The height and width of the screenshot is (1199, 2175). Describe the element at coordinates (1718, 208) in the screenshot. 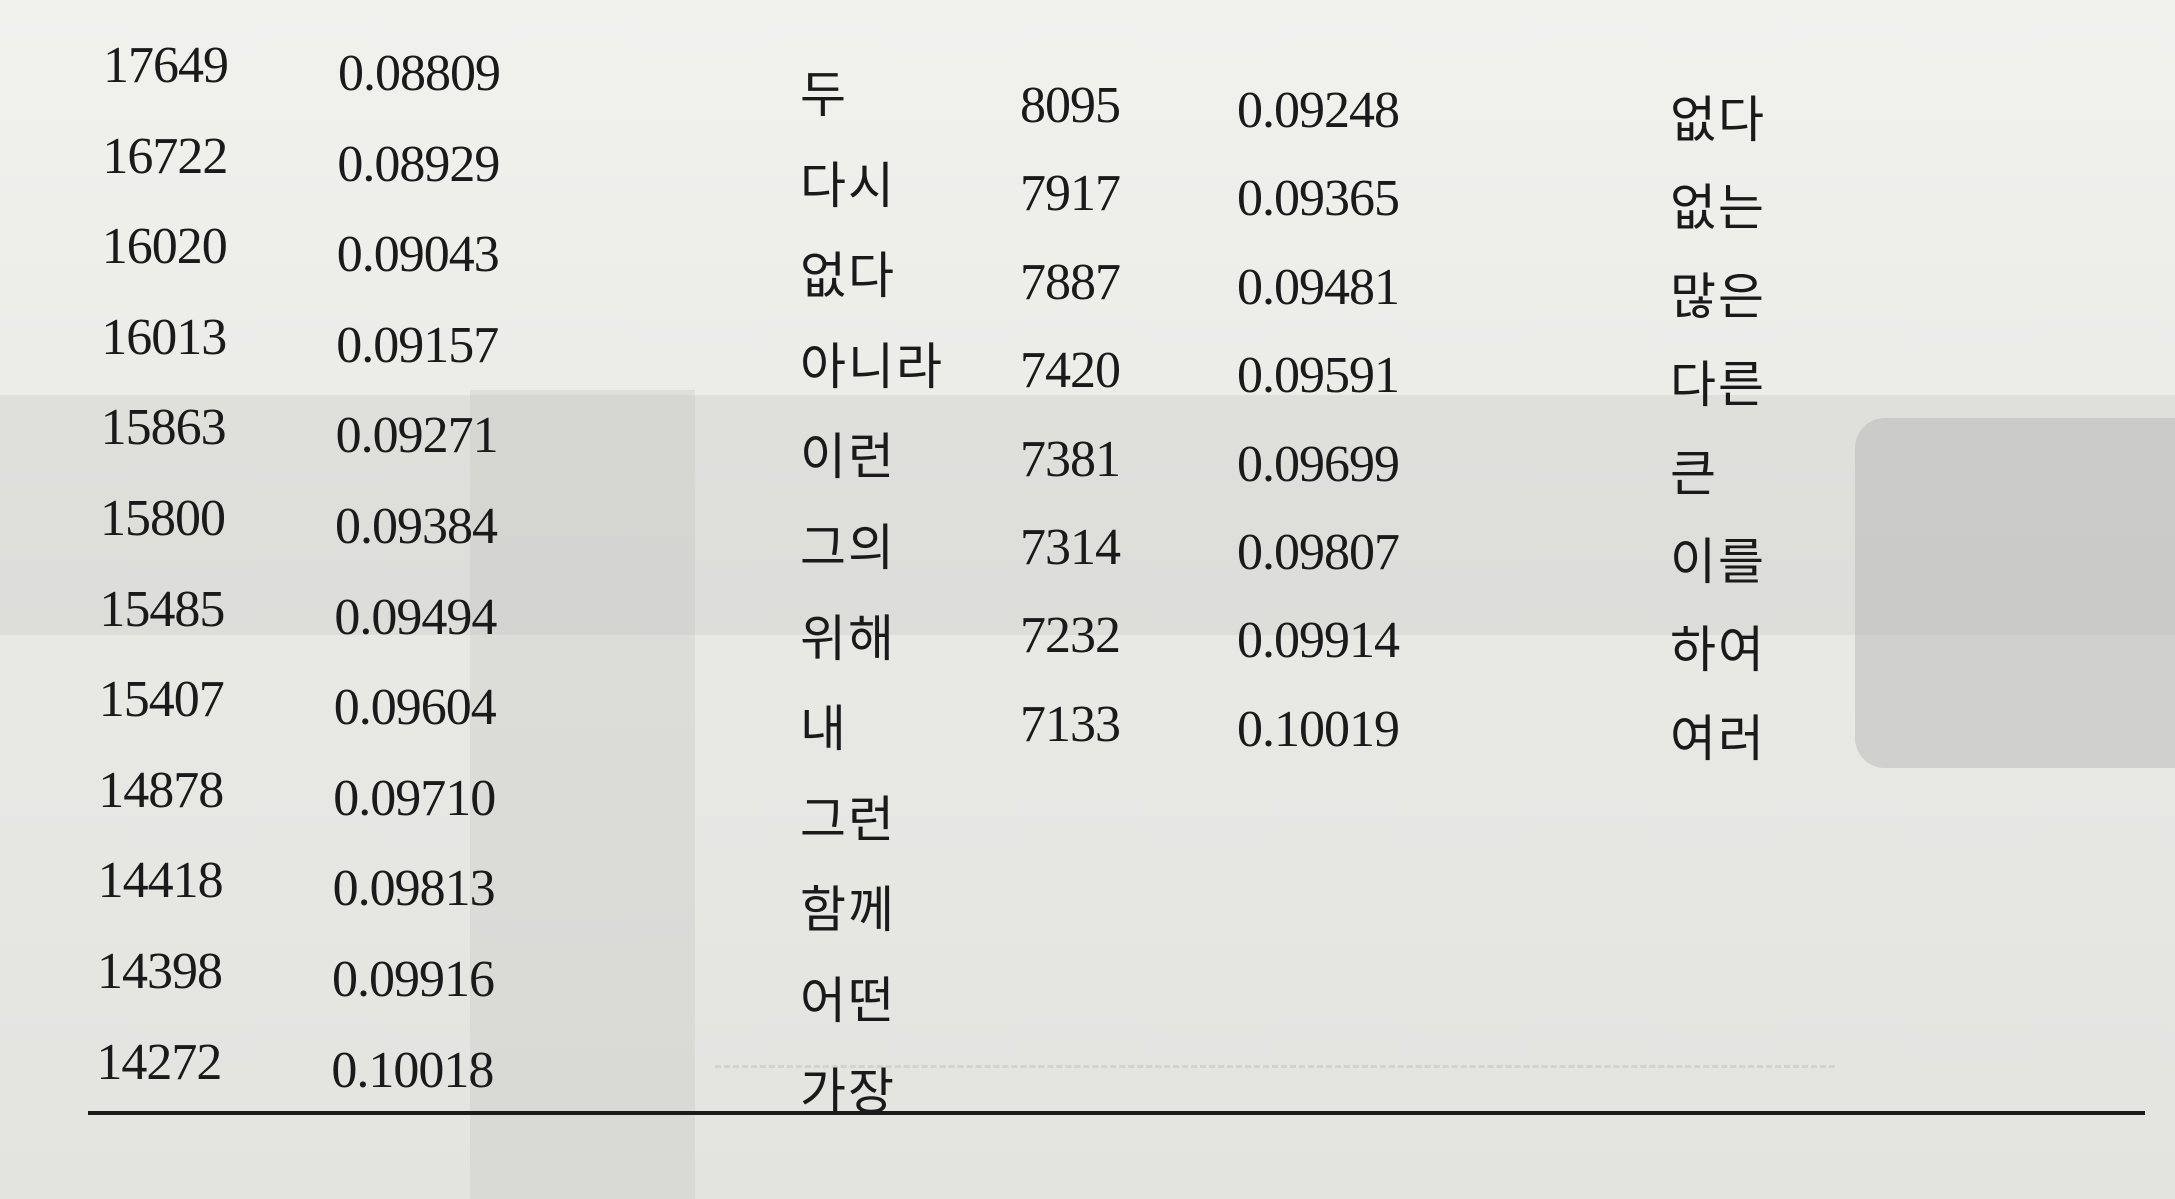

I see `right-word-cell: 없는` at that location.